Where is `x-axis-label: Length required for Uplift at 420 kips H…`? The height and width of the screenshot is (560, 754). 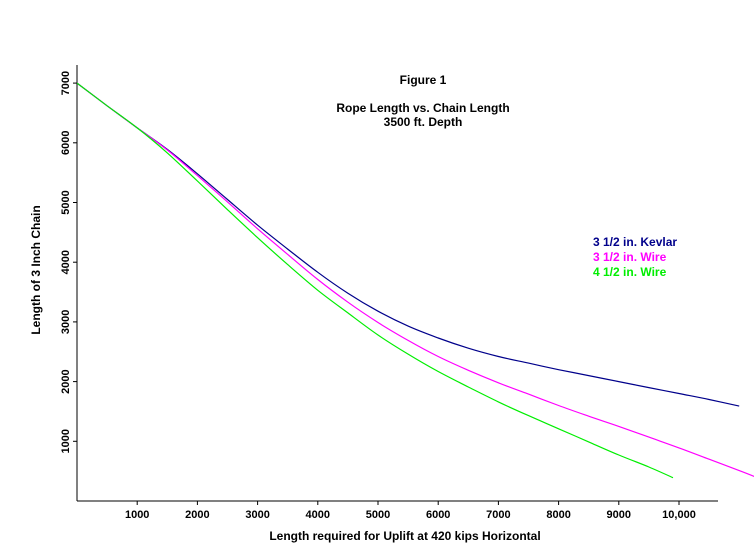 x-axis-label: Length required for Uplift at 420 kips H… is located at coordinates (404, 536).